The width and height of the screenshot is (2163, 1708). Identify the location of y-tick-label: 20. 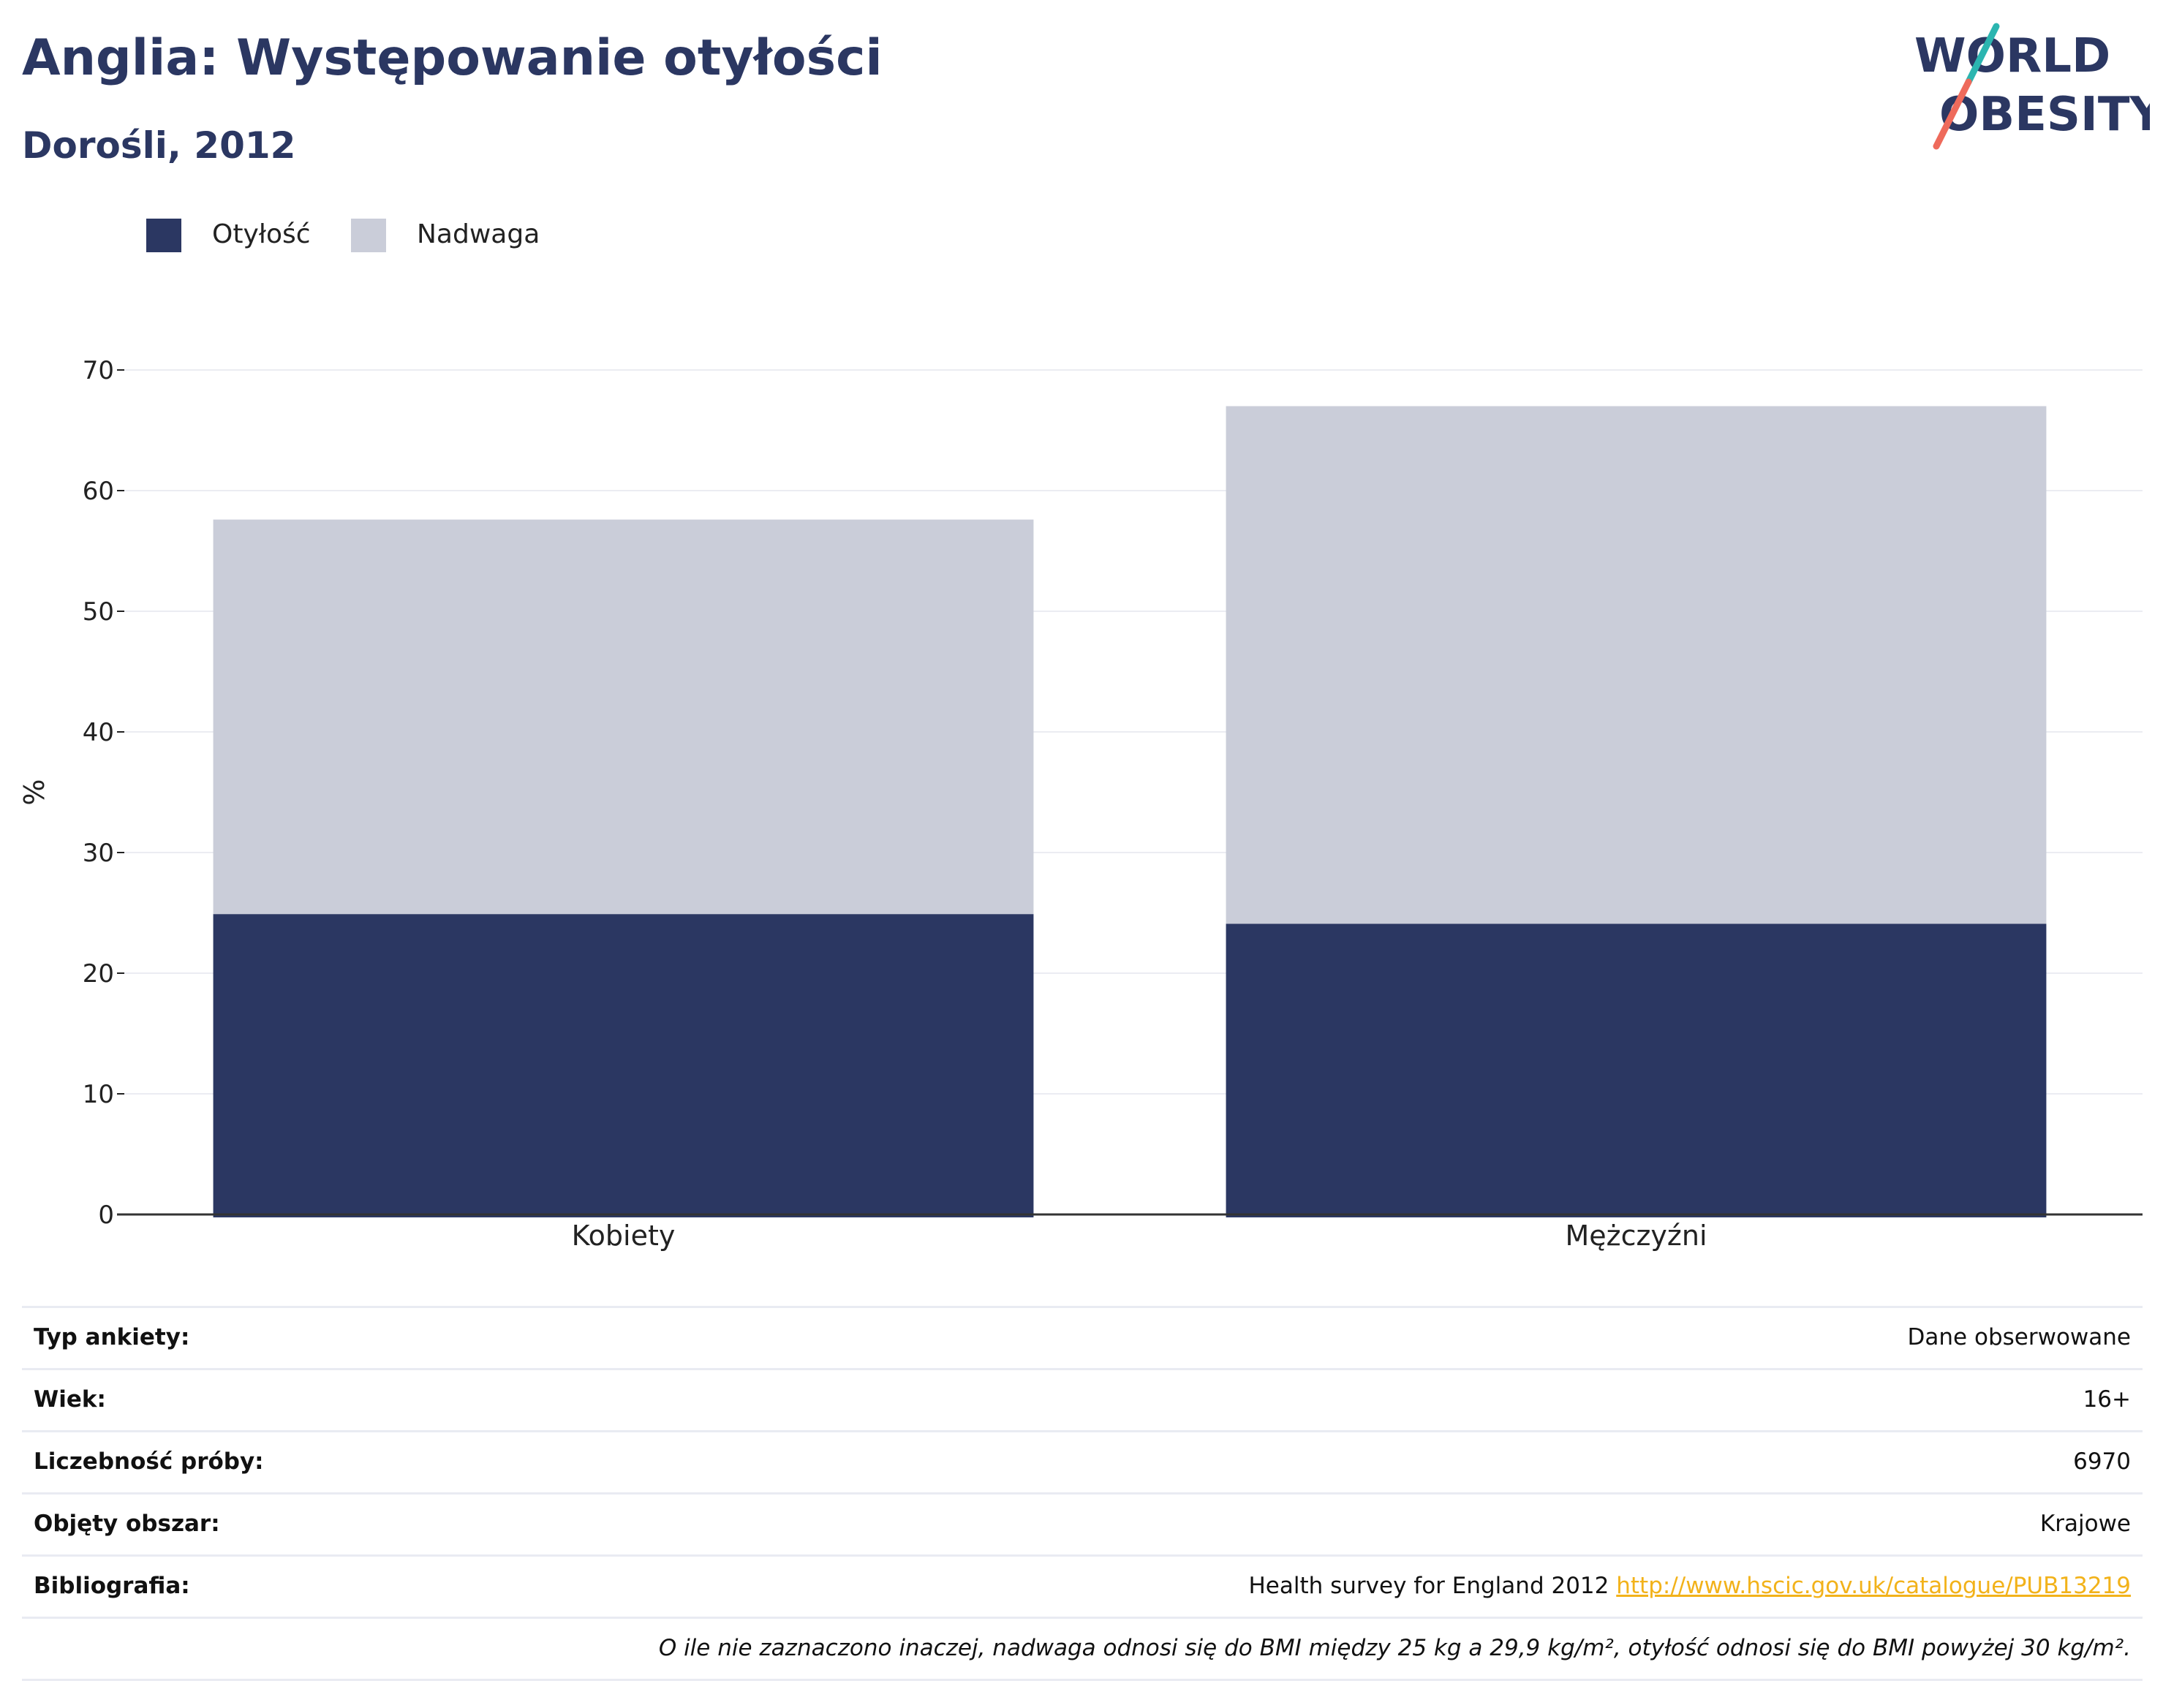
(98, 974).